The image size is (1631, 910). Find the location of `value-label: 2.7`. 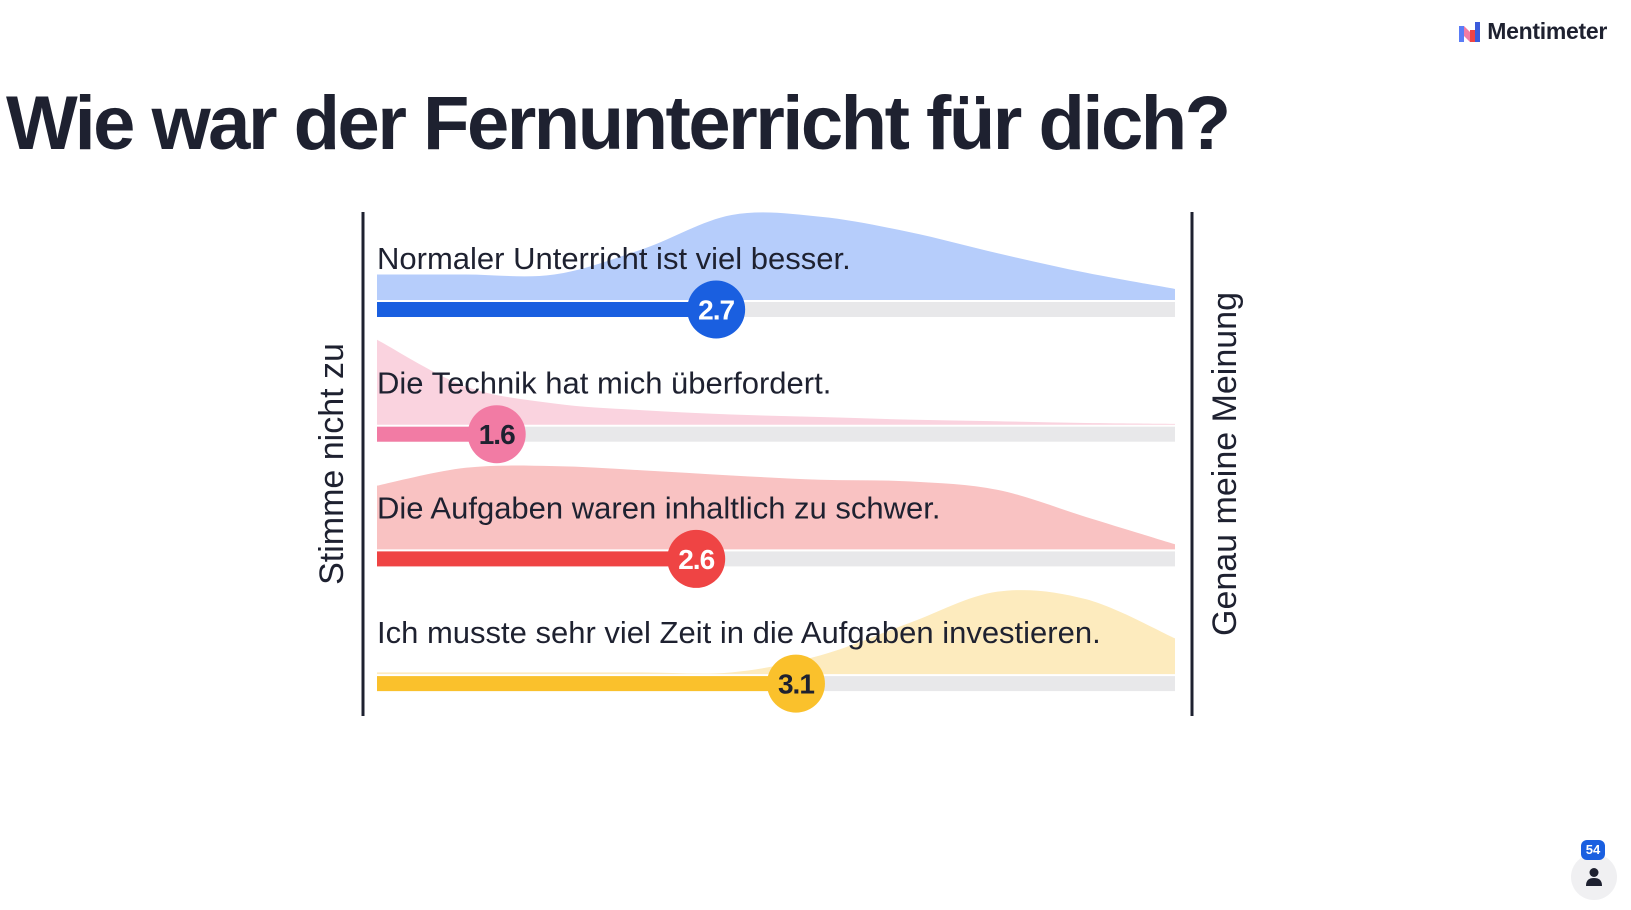

value-label: 2.7 is located at coordinates (716, 310).